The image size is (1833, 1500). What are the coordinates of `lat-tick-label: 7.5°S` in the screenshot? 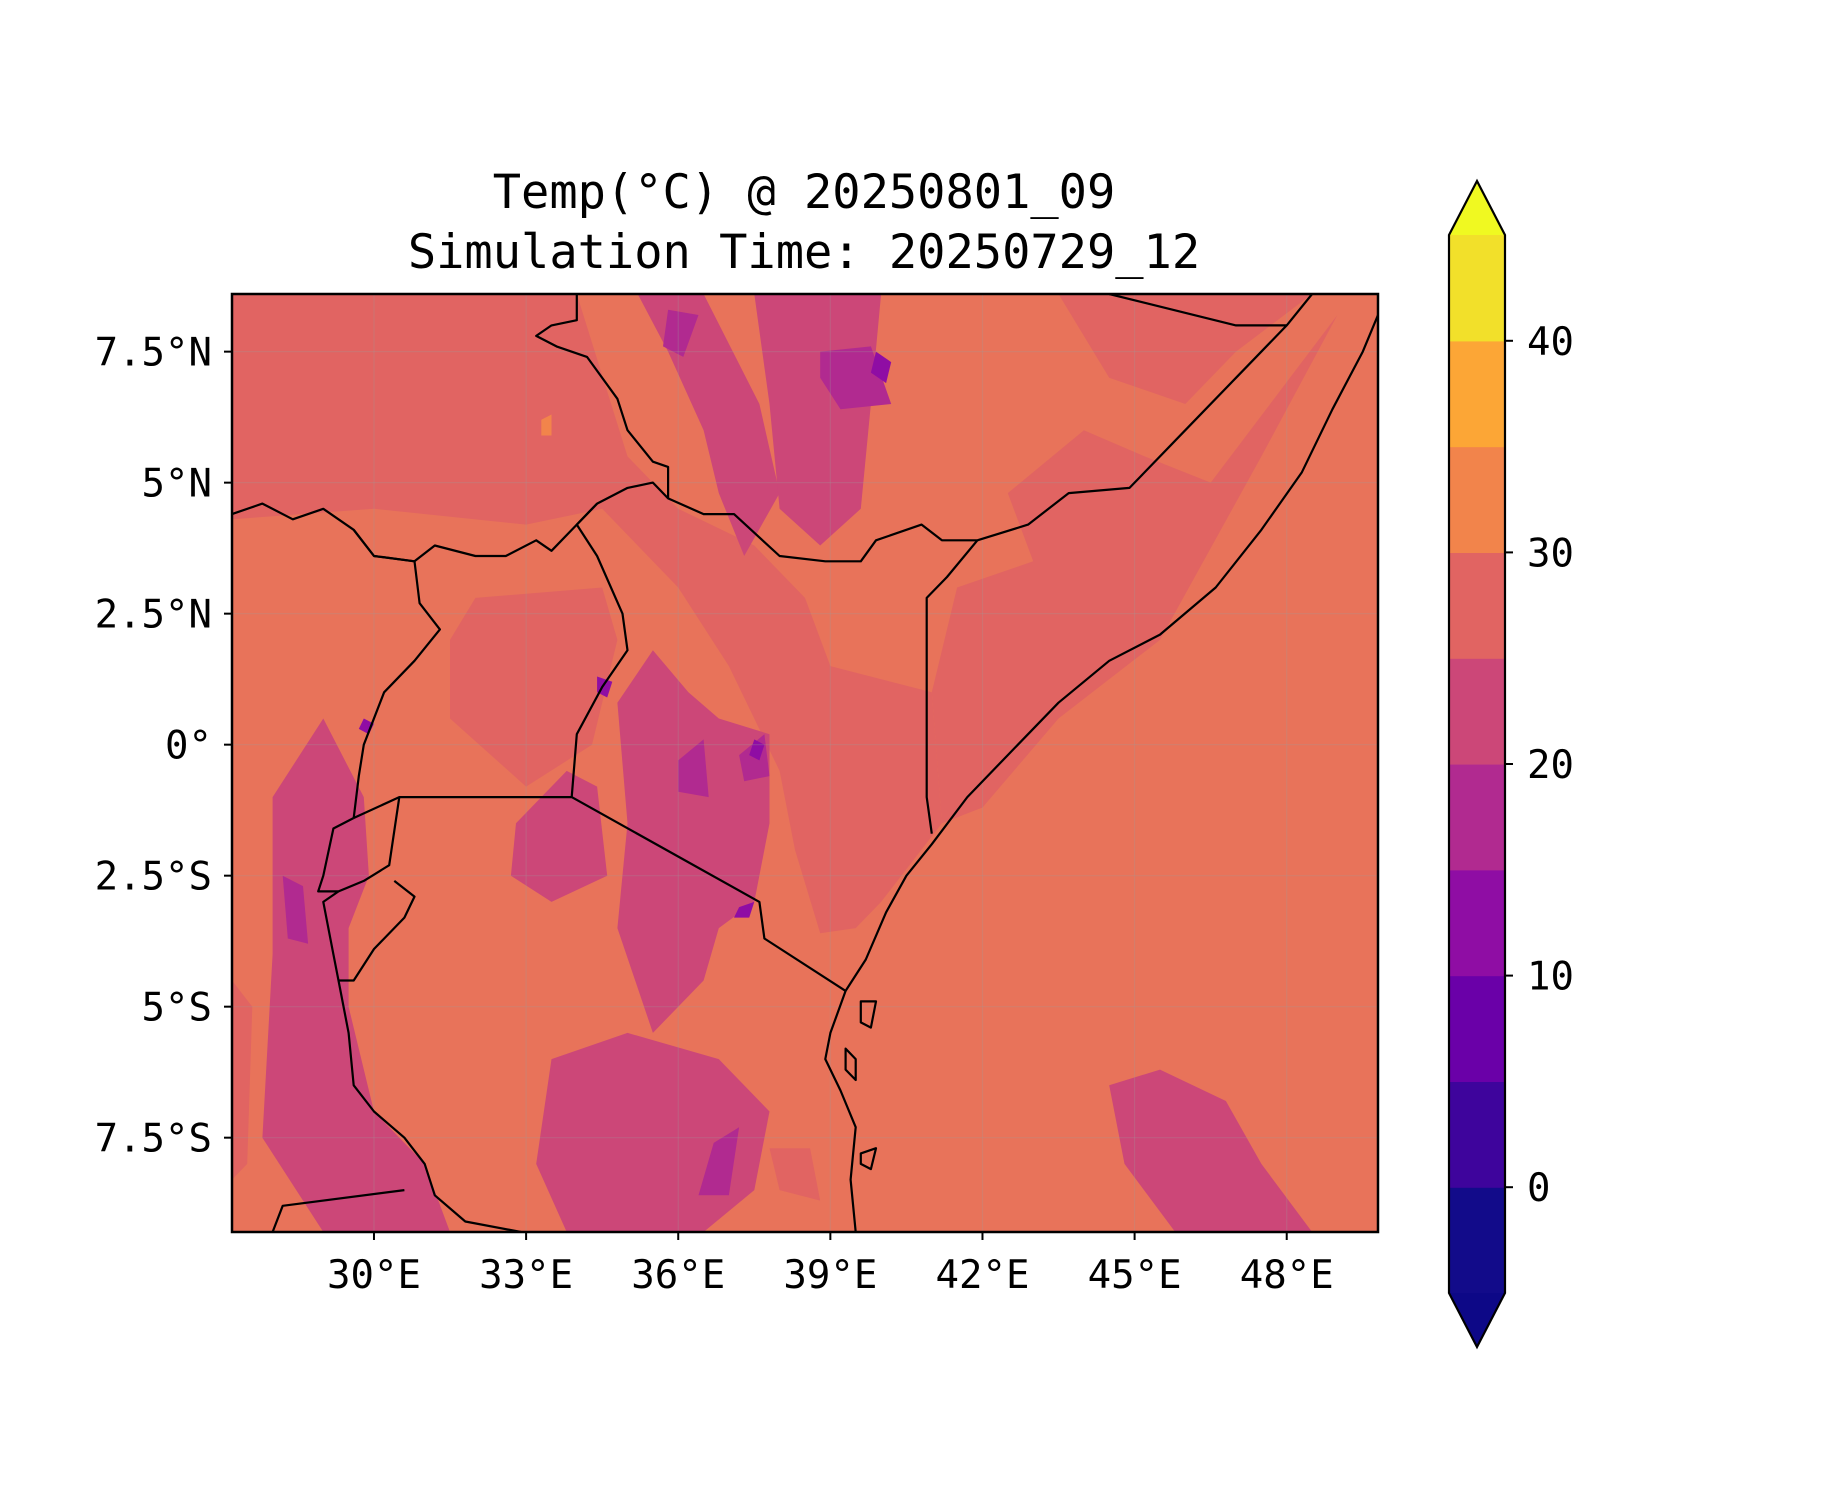 It's located at (153, 1139).